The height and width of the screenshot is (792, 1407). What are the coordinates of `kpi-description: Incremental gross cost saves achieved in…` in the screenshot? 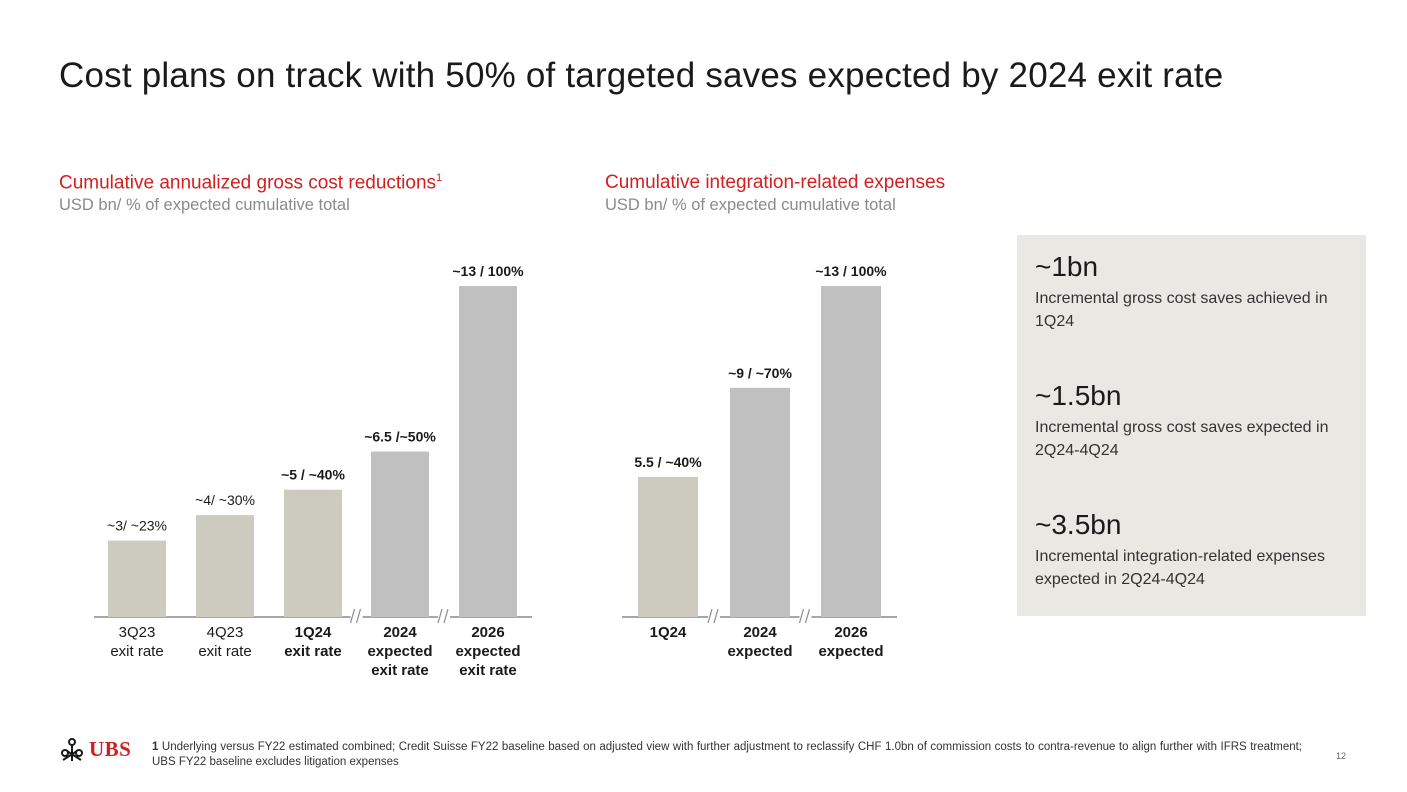 It's located at (1181, 310).